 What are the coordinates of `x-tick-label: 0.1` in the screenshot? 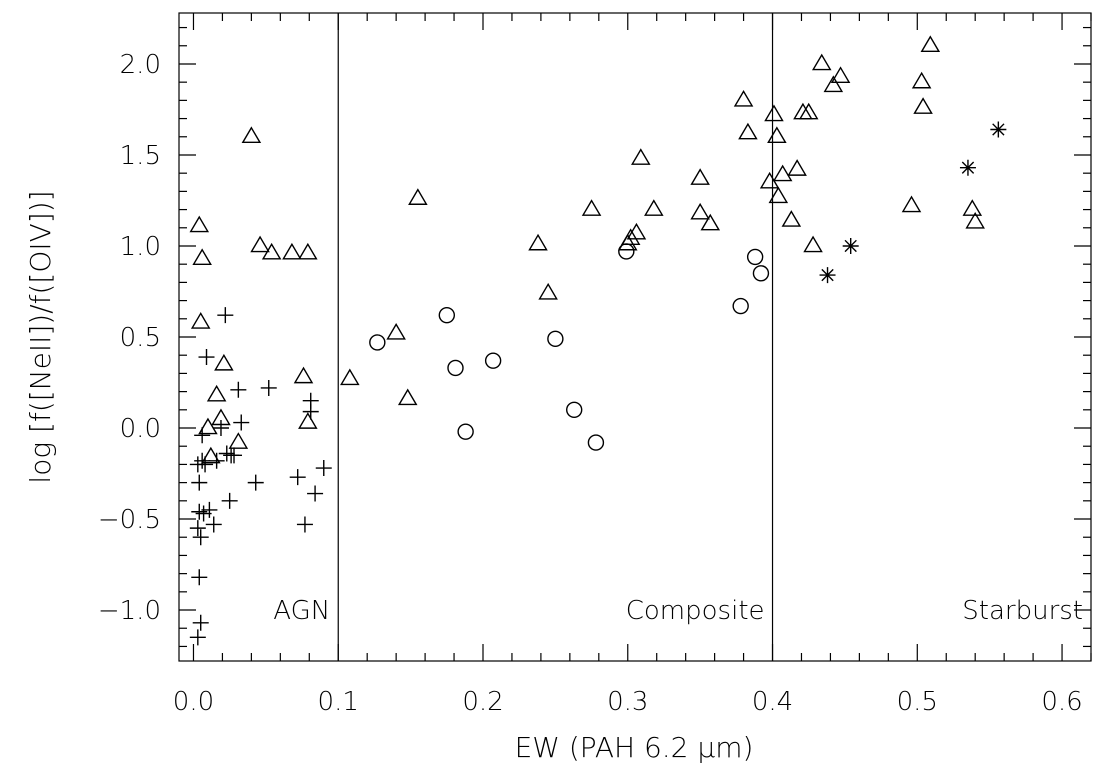 It's located at (338, 702).